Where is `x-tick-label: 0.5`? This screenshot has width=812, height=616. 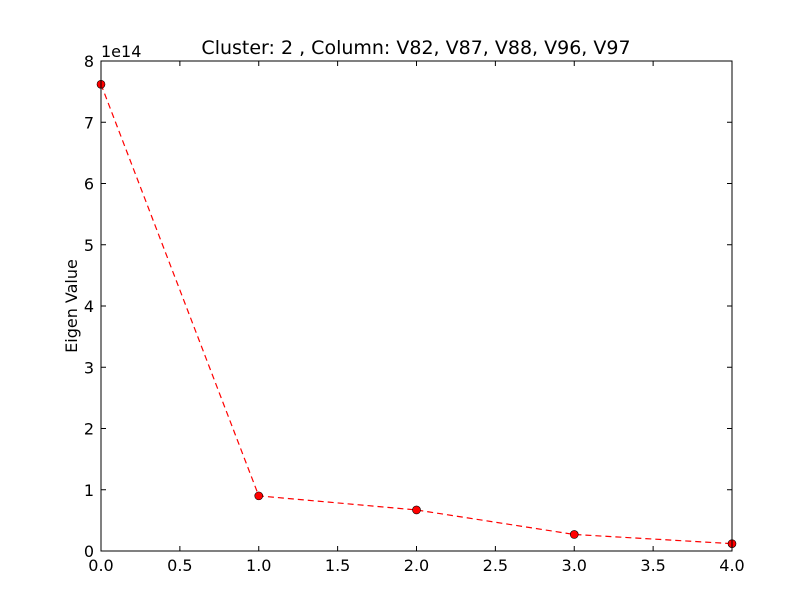 x-tick-label: 0.5 is located at coordinates (179, 565).